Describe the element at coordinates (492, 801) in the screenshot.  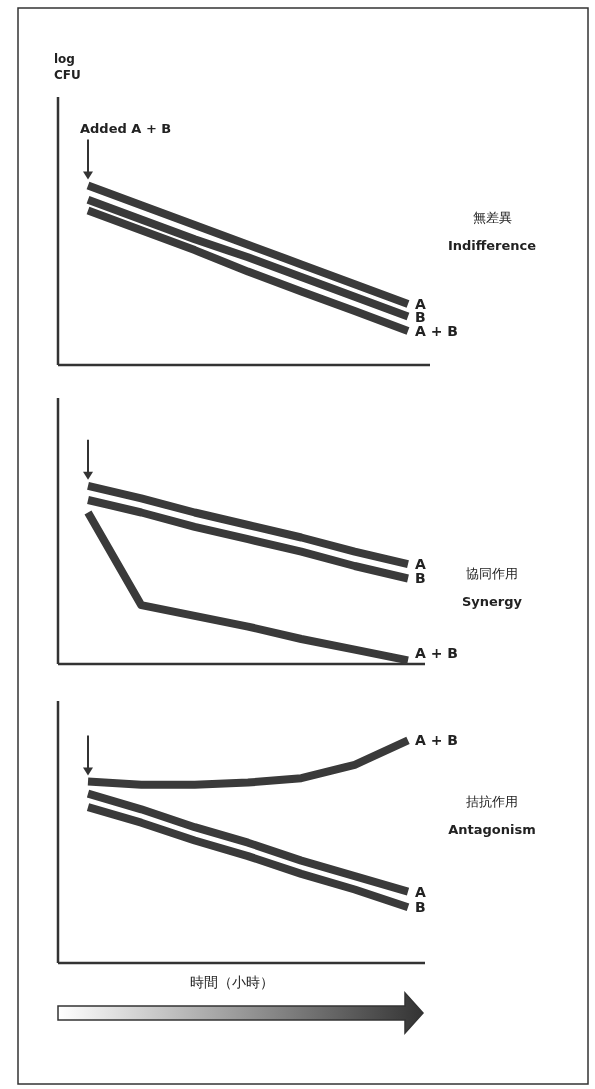
I see `text: 拮抗作用` at that location.